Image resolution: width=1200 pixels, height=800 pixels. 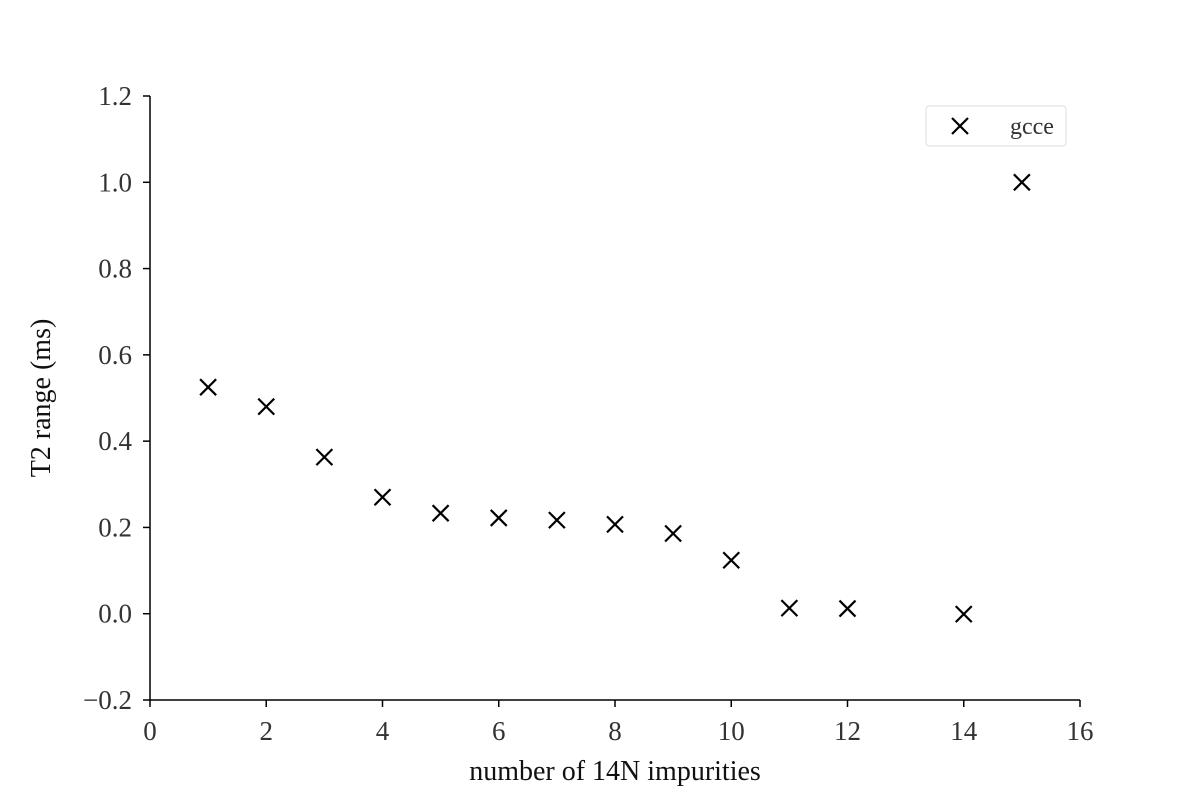 What do you see at coordinates (115, 355) in the screenshot?
I see `y-tick-label: 0.6` at bounding box center [115, 355].